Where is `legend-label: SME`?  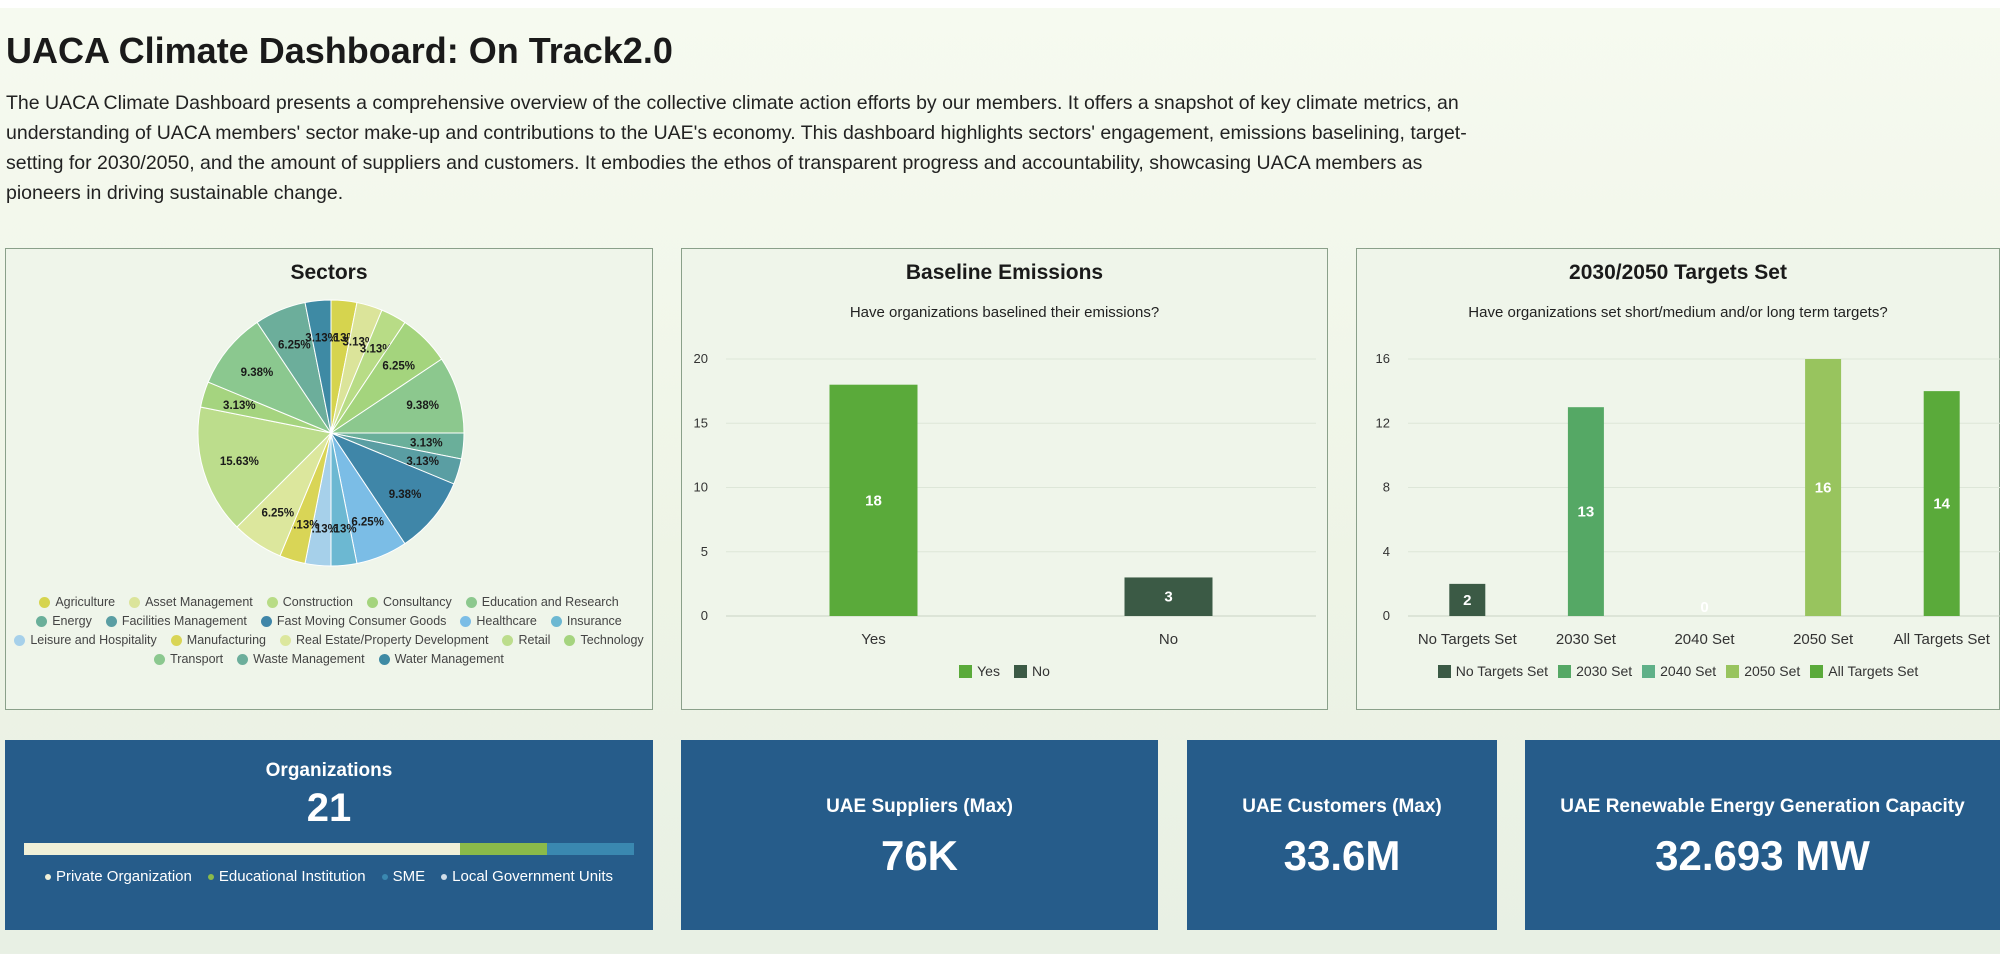
legend-label: SME is located at coordinates (409, 876).